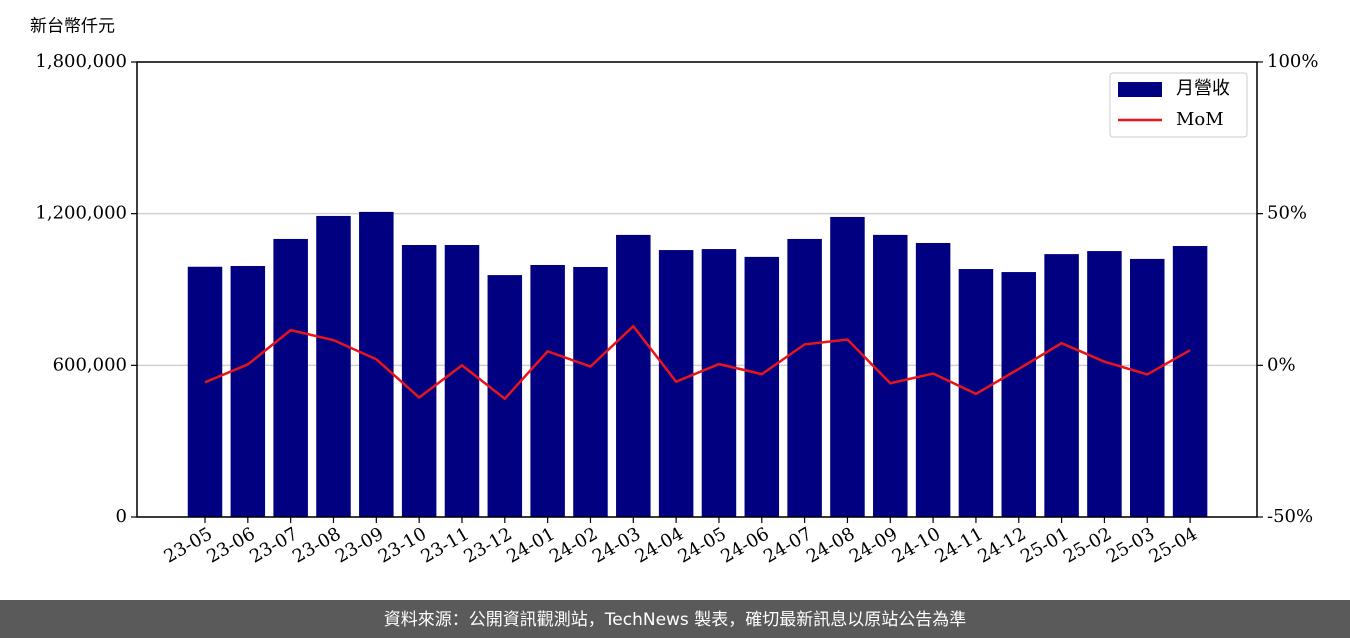 This screenshot has width=1350, height=638. What do you see at coordinates (744, 545) in the screenshot?
I see `x-tick-label: 24-06` at bounding box center [744, 545].